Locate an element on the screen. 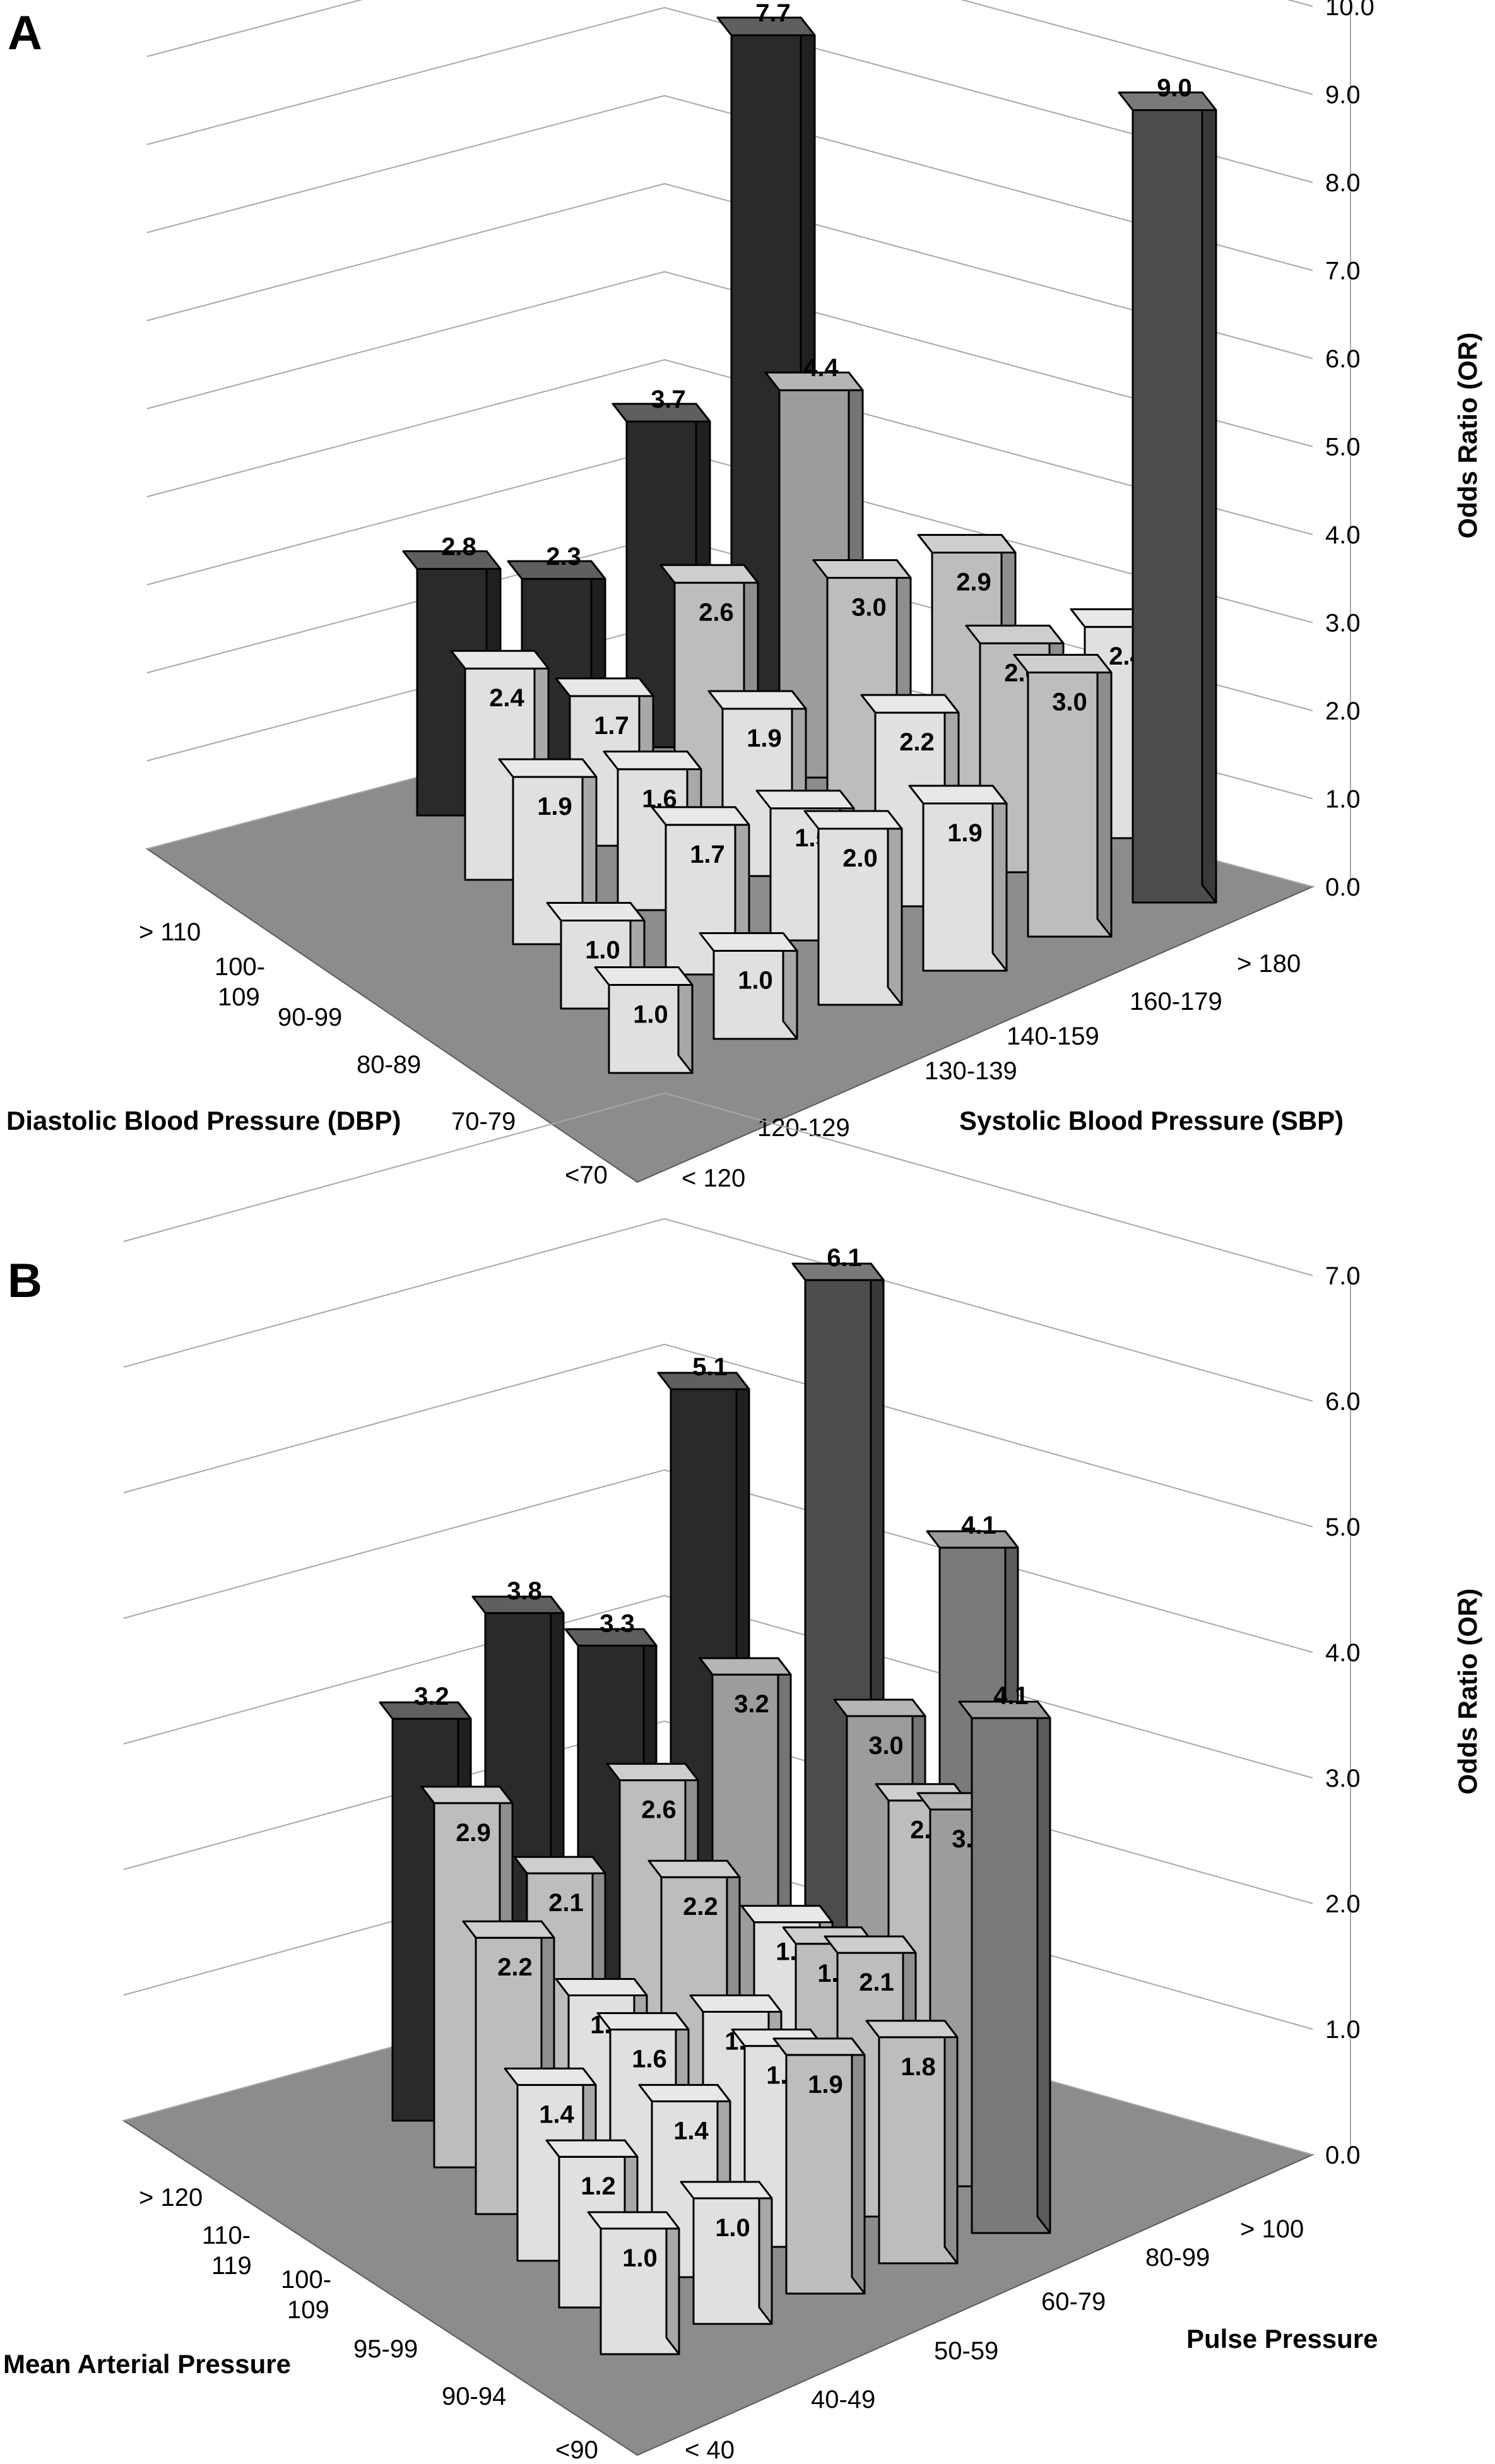 The width and height of the screenshot is (1495, 2464). panel-a-dbp-tick-70-79: 70-79 is located at coordinates (483, 1121).